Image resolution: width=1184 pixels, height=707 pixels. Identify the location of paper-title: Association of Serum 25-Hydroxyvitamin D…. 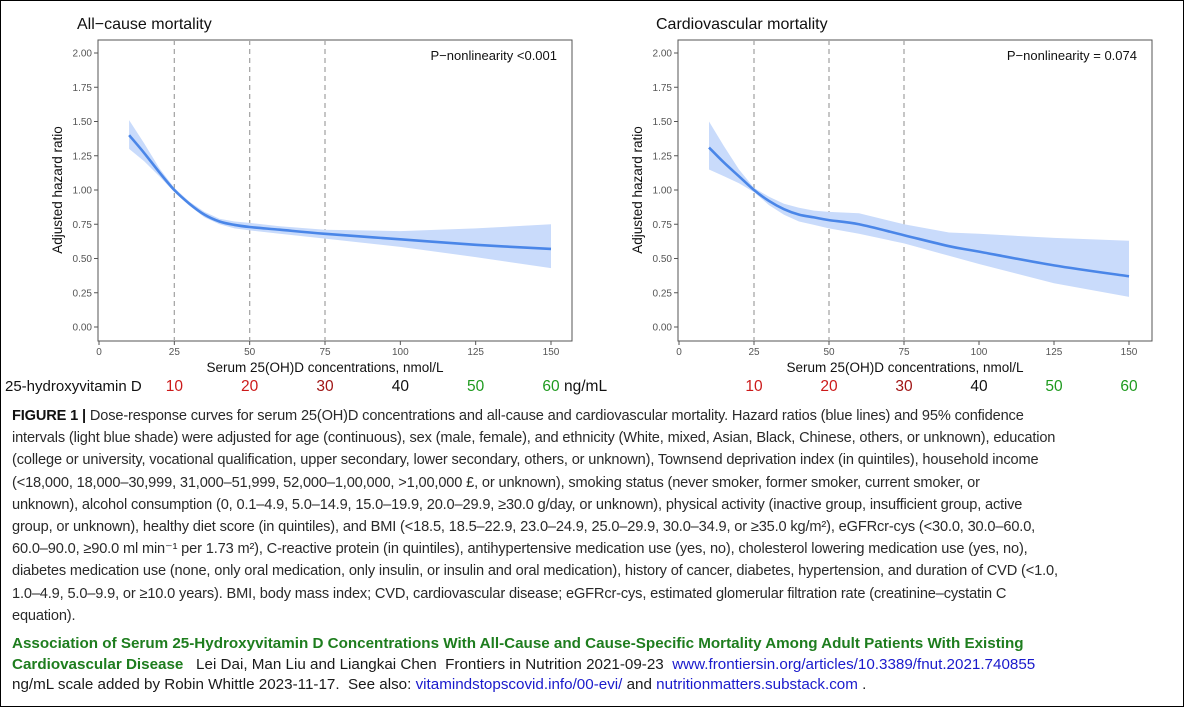
(518, 643).